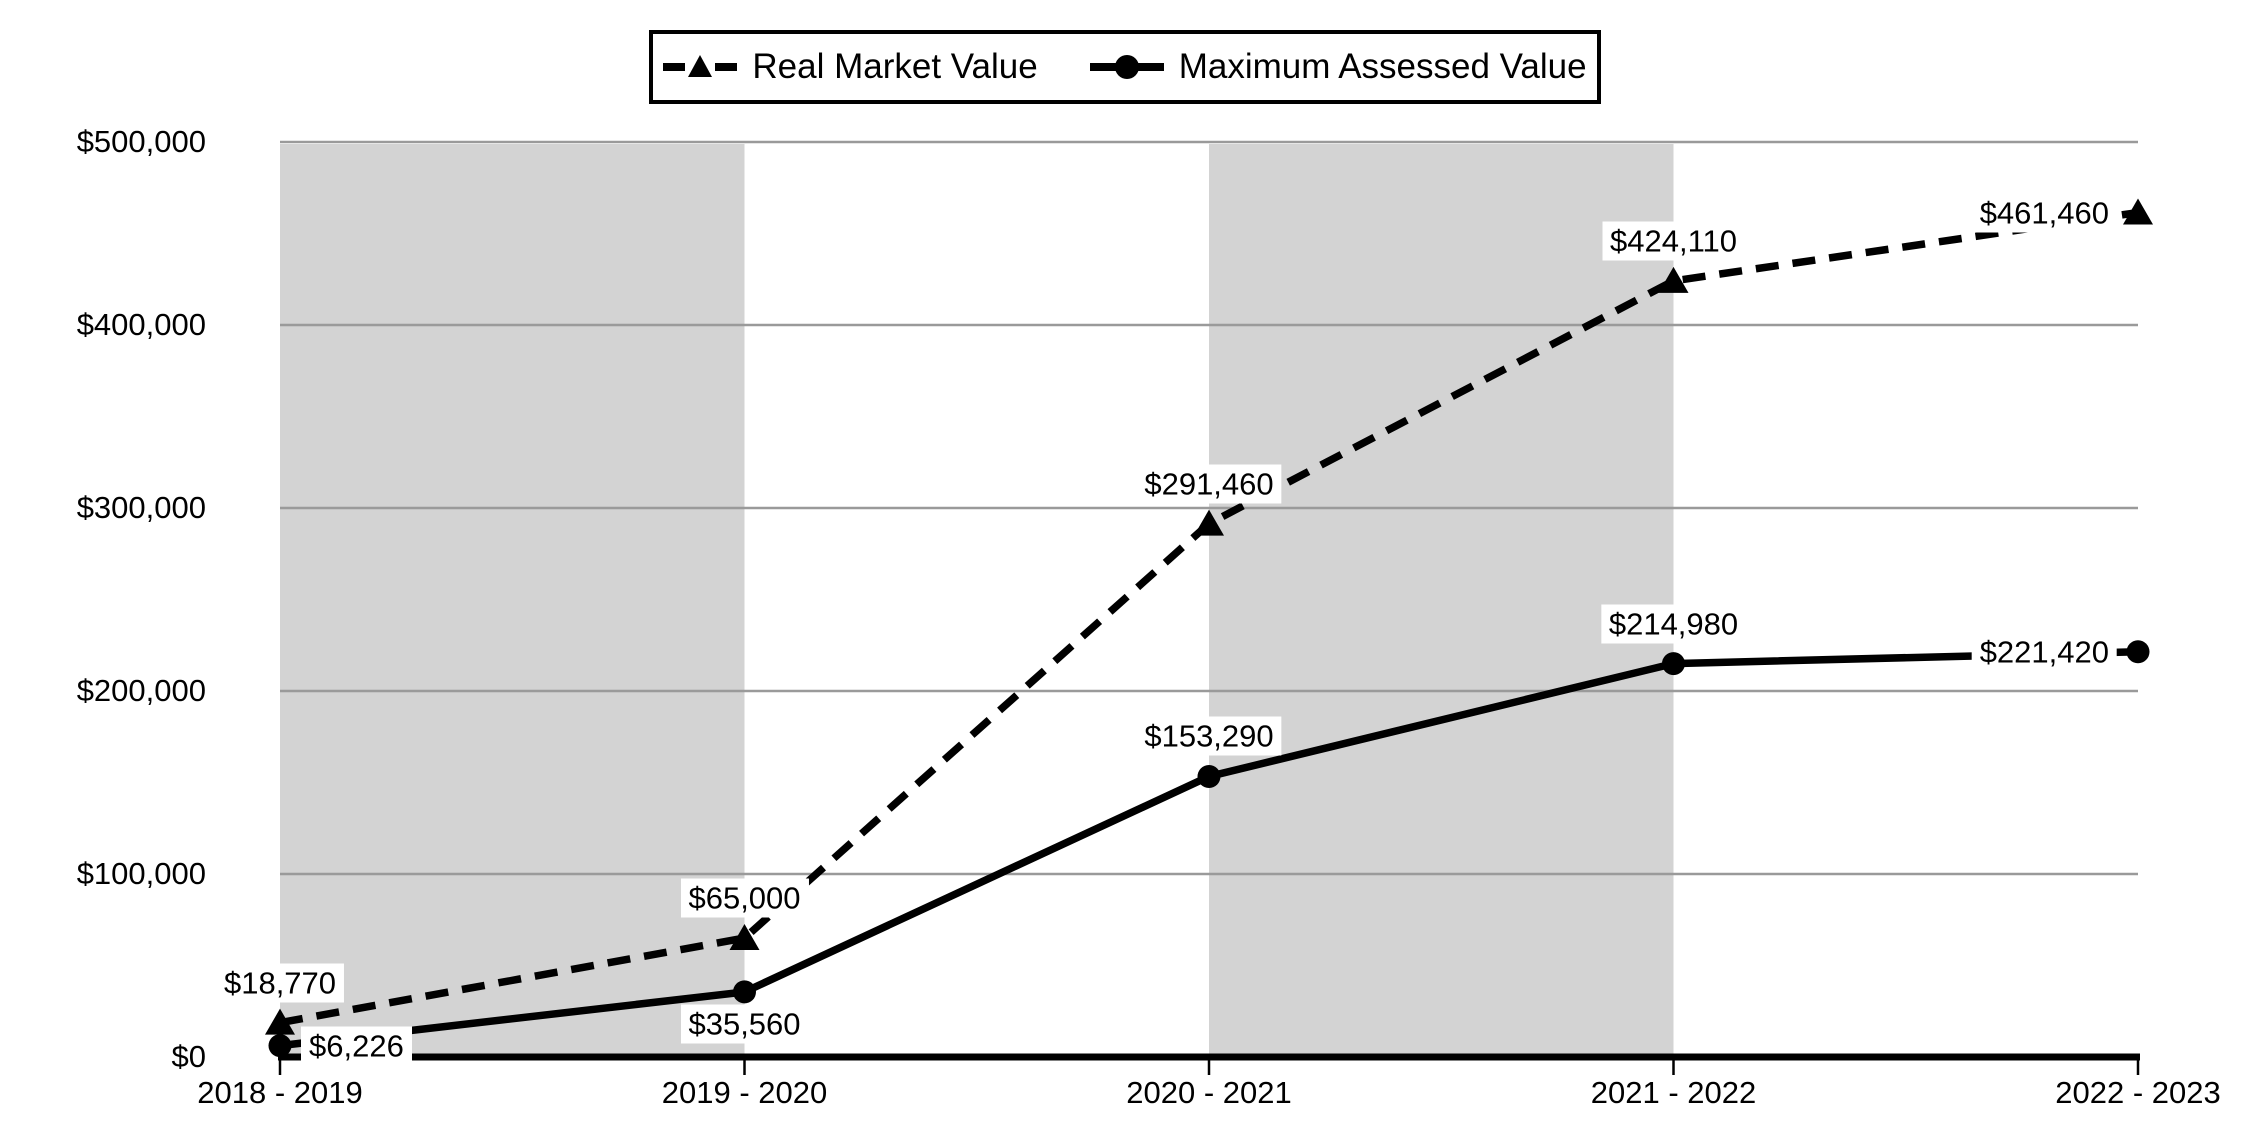 The height and width of the screenshot is (1140, 2250). What do you see at coordinates (356, 1046) in the screenshot?
I see `data-label: $6,226` at bounding box center [356, 1046].